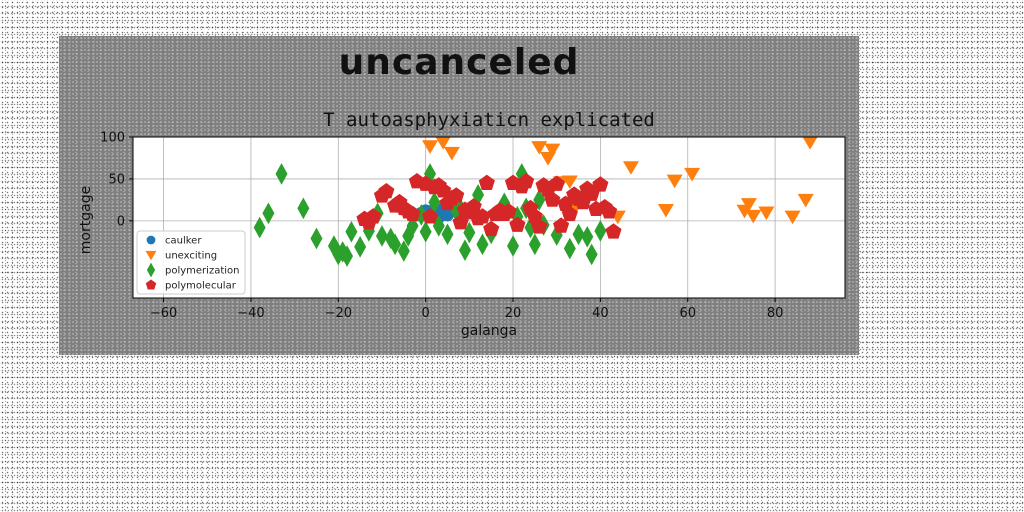 This screenshot has height=512, width=1024. I want to click on legend-box, so click(191, 262).